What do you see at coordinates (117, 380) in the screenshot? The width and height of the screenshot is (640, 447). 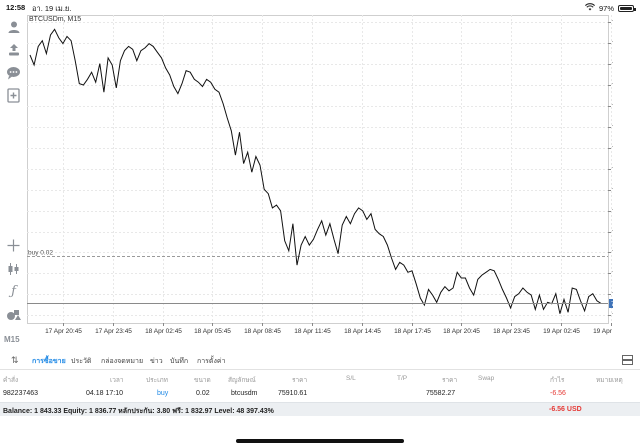 I see `col-time: เวลา` at bounding box center [117, 380].